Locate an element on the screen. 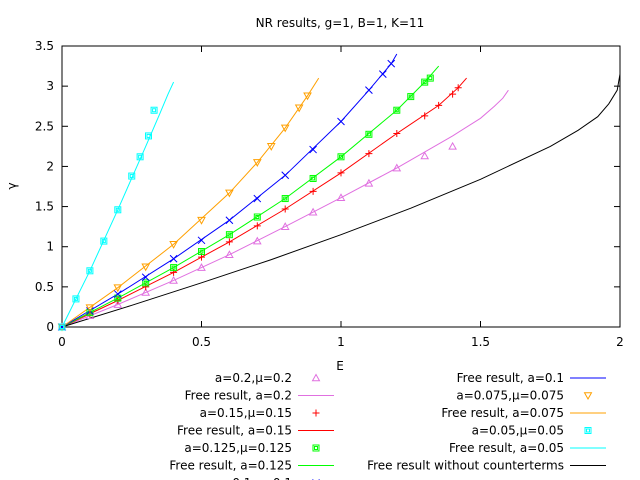 This screenshot has width=640, height=480. legend-label: Free result, a=0.125 is located at coordinates (230, 466).